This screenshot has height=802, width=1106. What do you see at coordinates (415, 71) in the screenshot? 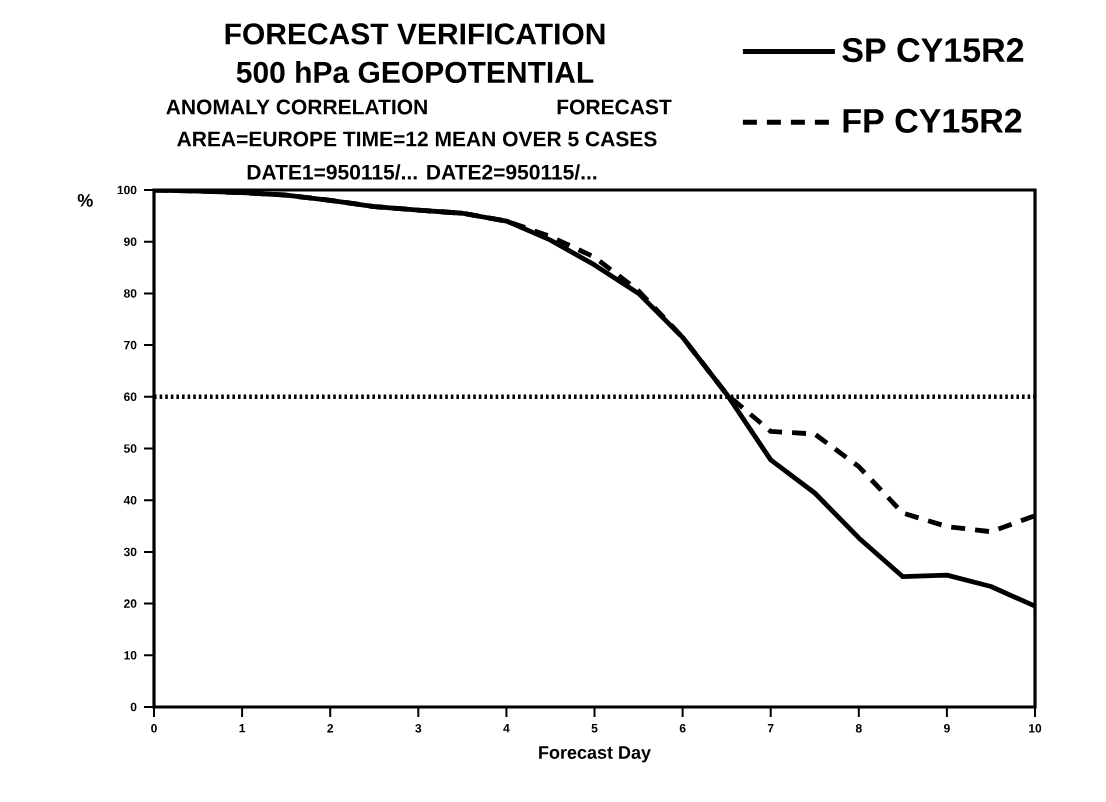
I see `chart-subtitle: 500 hPa GEOPOTENTIAL` at bounding box center [415, 71].